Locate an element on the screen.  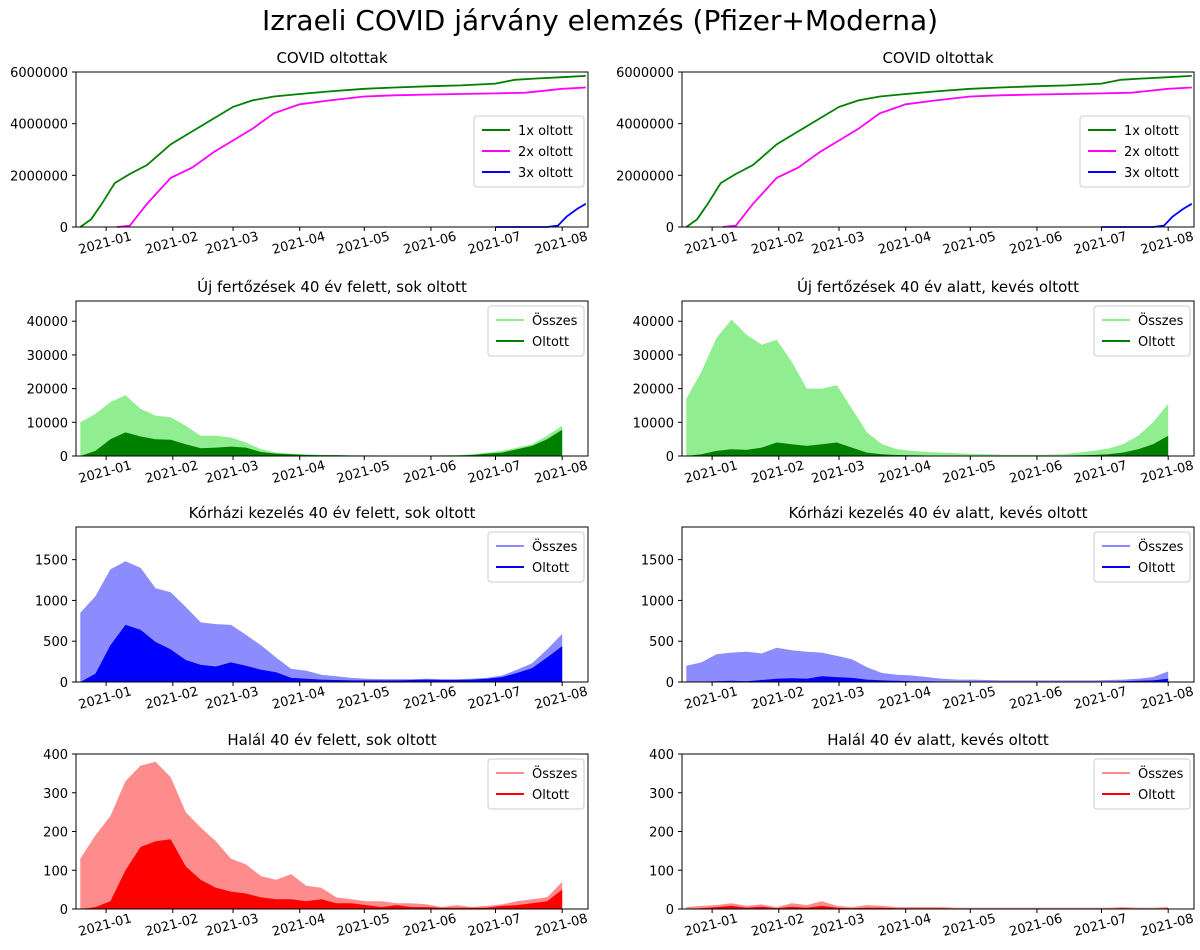
chart-title: Kórházi kezelés 40 év felett, sok oltott is located at coordinates (332, 513).